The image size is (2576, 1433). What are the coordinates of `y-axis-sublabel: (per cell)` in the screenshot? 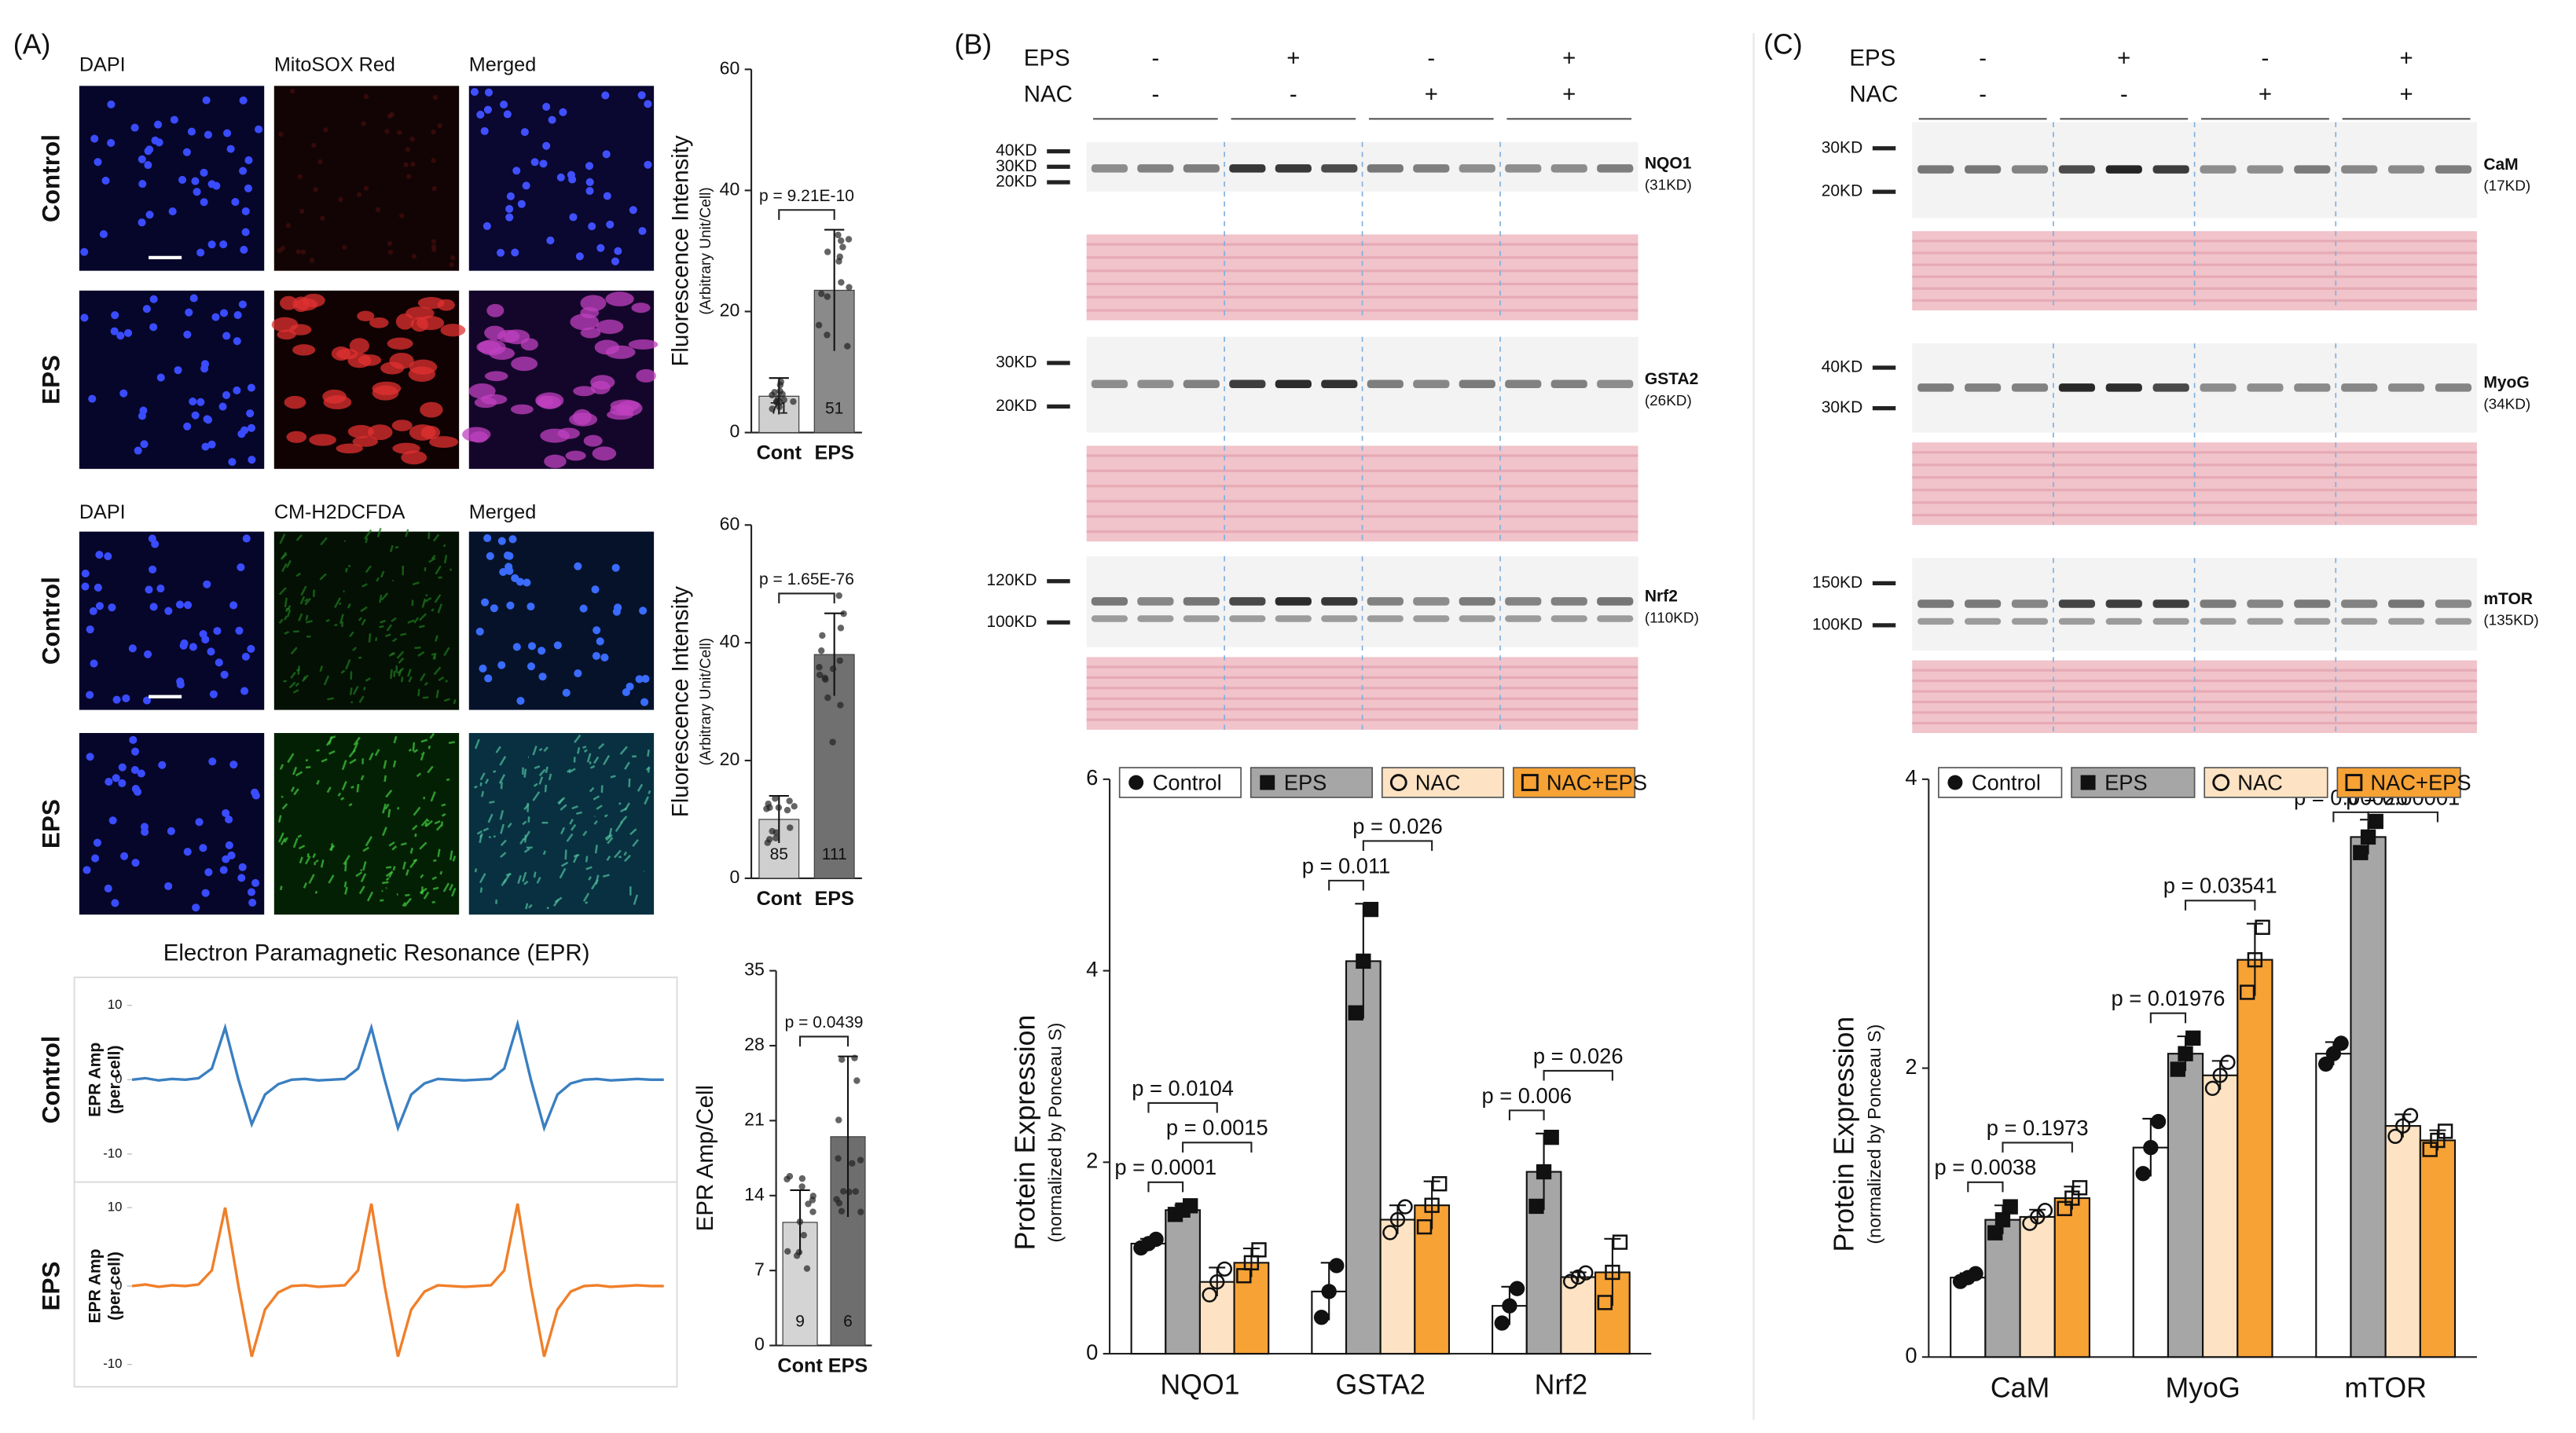 It's located at (115, 1081).